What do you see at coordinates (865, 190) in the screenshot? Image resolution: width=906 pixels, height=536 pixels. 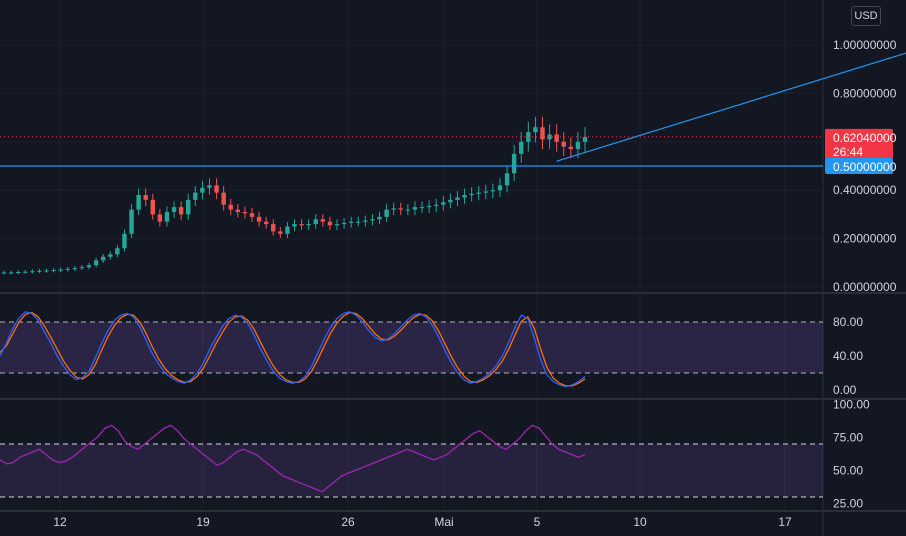 I see `price-tick-label: 0.40000000` at bounding box center [865, 190].